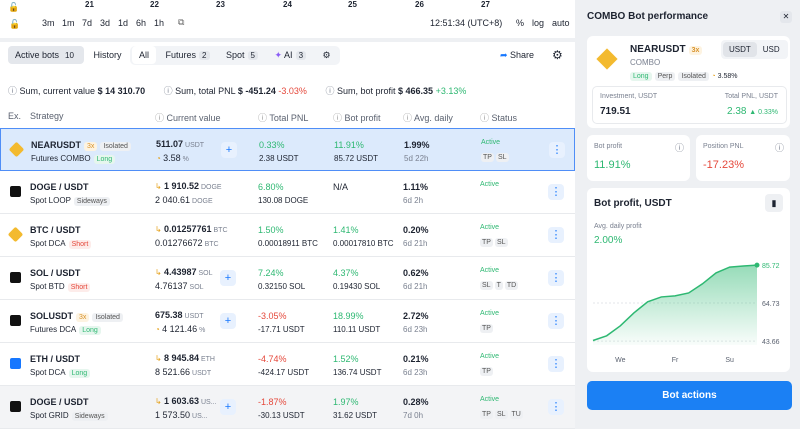 The width and height of the screenshot is (800, 429). I want to click on current-value: 4.76137 SOL, so click(179, 286).